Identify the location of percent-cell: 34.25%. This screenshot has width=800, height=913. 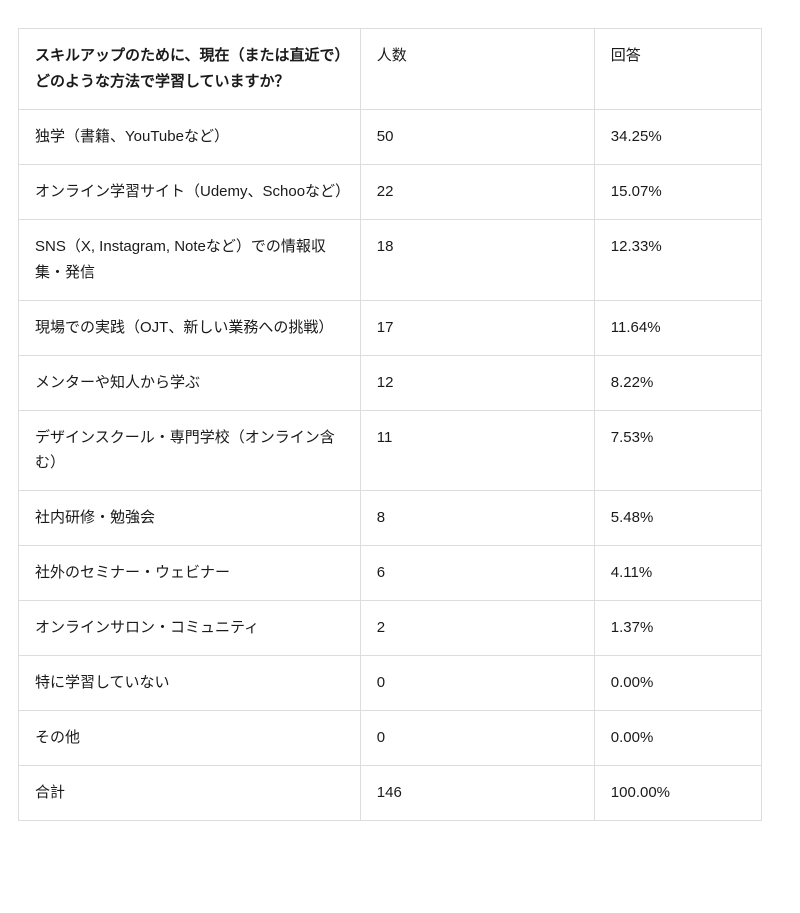
(678, 136).